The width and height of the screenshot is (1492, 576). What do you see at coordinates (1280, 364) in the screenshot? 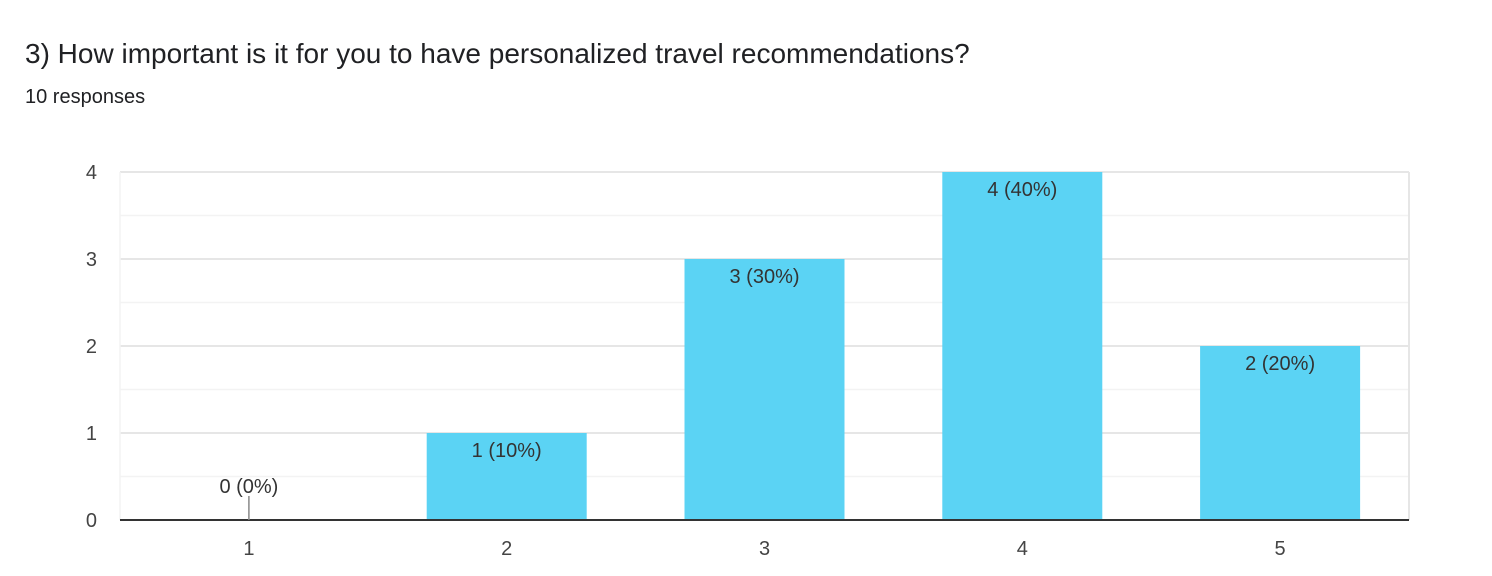
I see `data-label-5: 2 (20%)` at bounding box center [1280, 364].